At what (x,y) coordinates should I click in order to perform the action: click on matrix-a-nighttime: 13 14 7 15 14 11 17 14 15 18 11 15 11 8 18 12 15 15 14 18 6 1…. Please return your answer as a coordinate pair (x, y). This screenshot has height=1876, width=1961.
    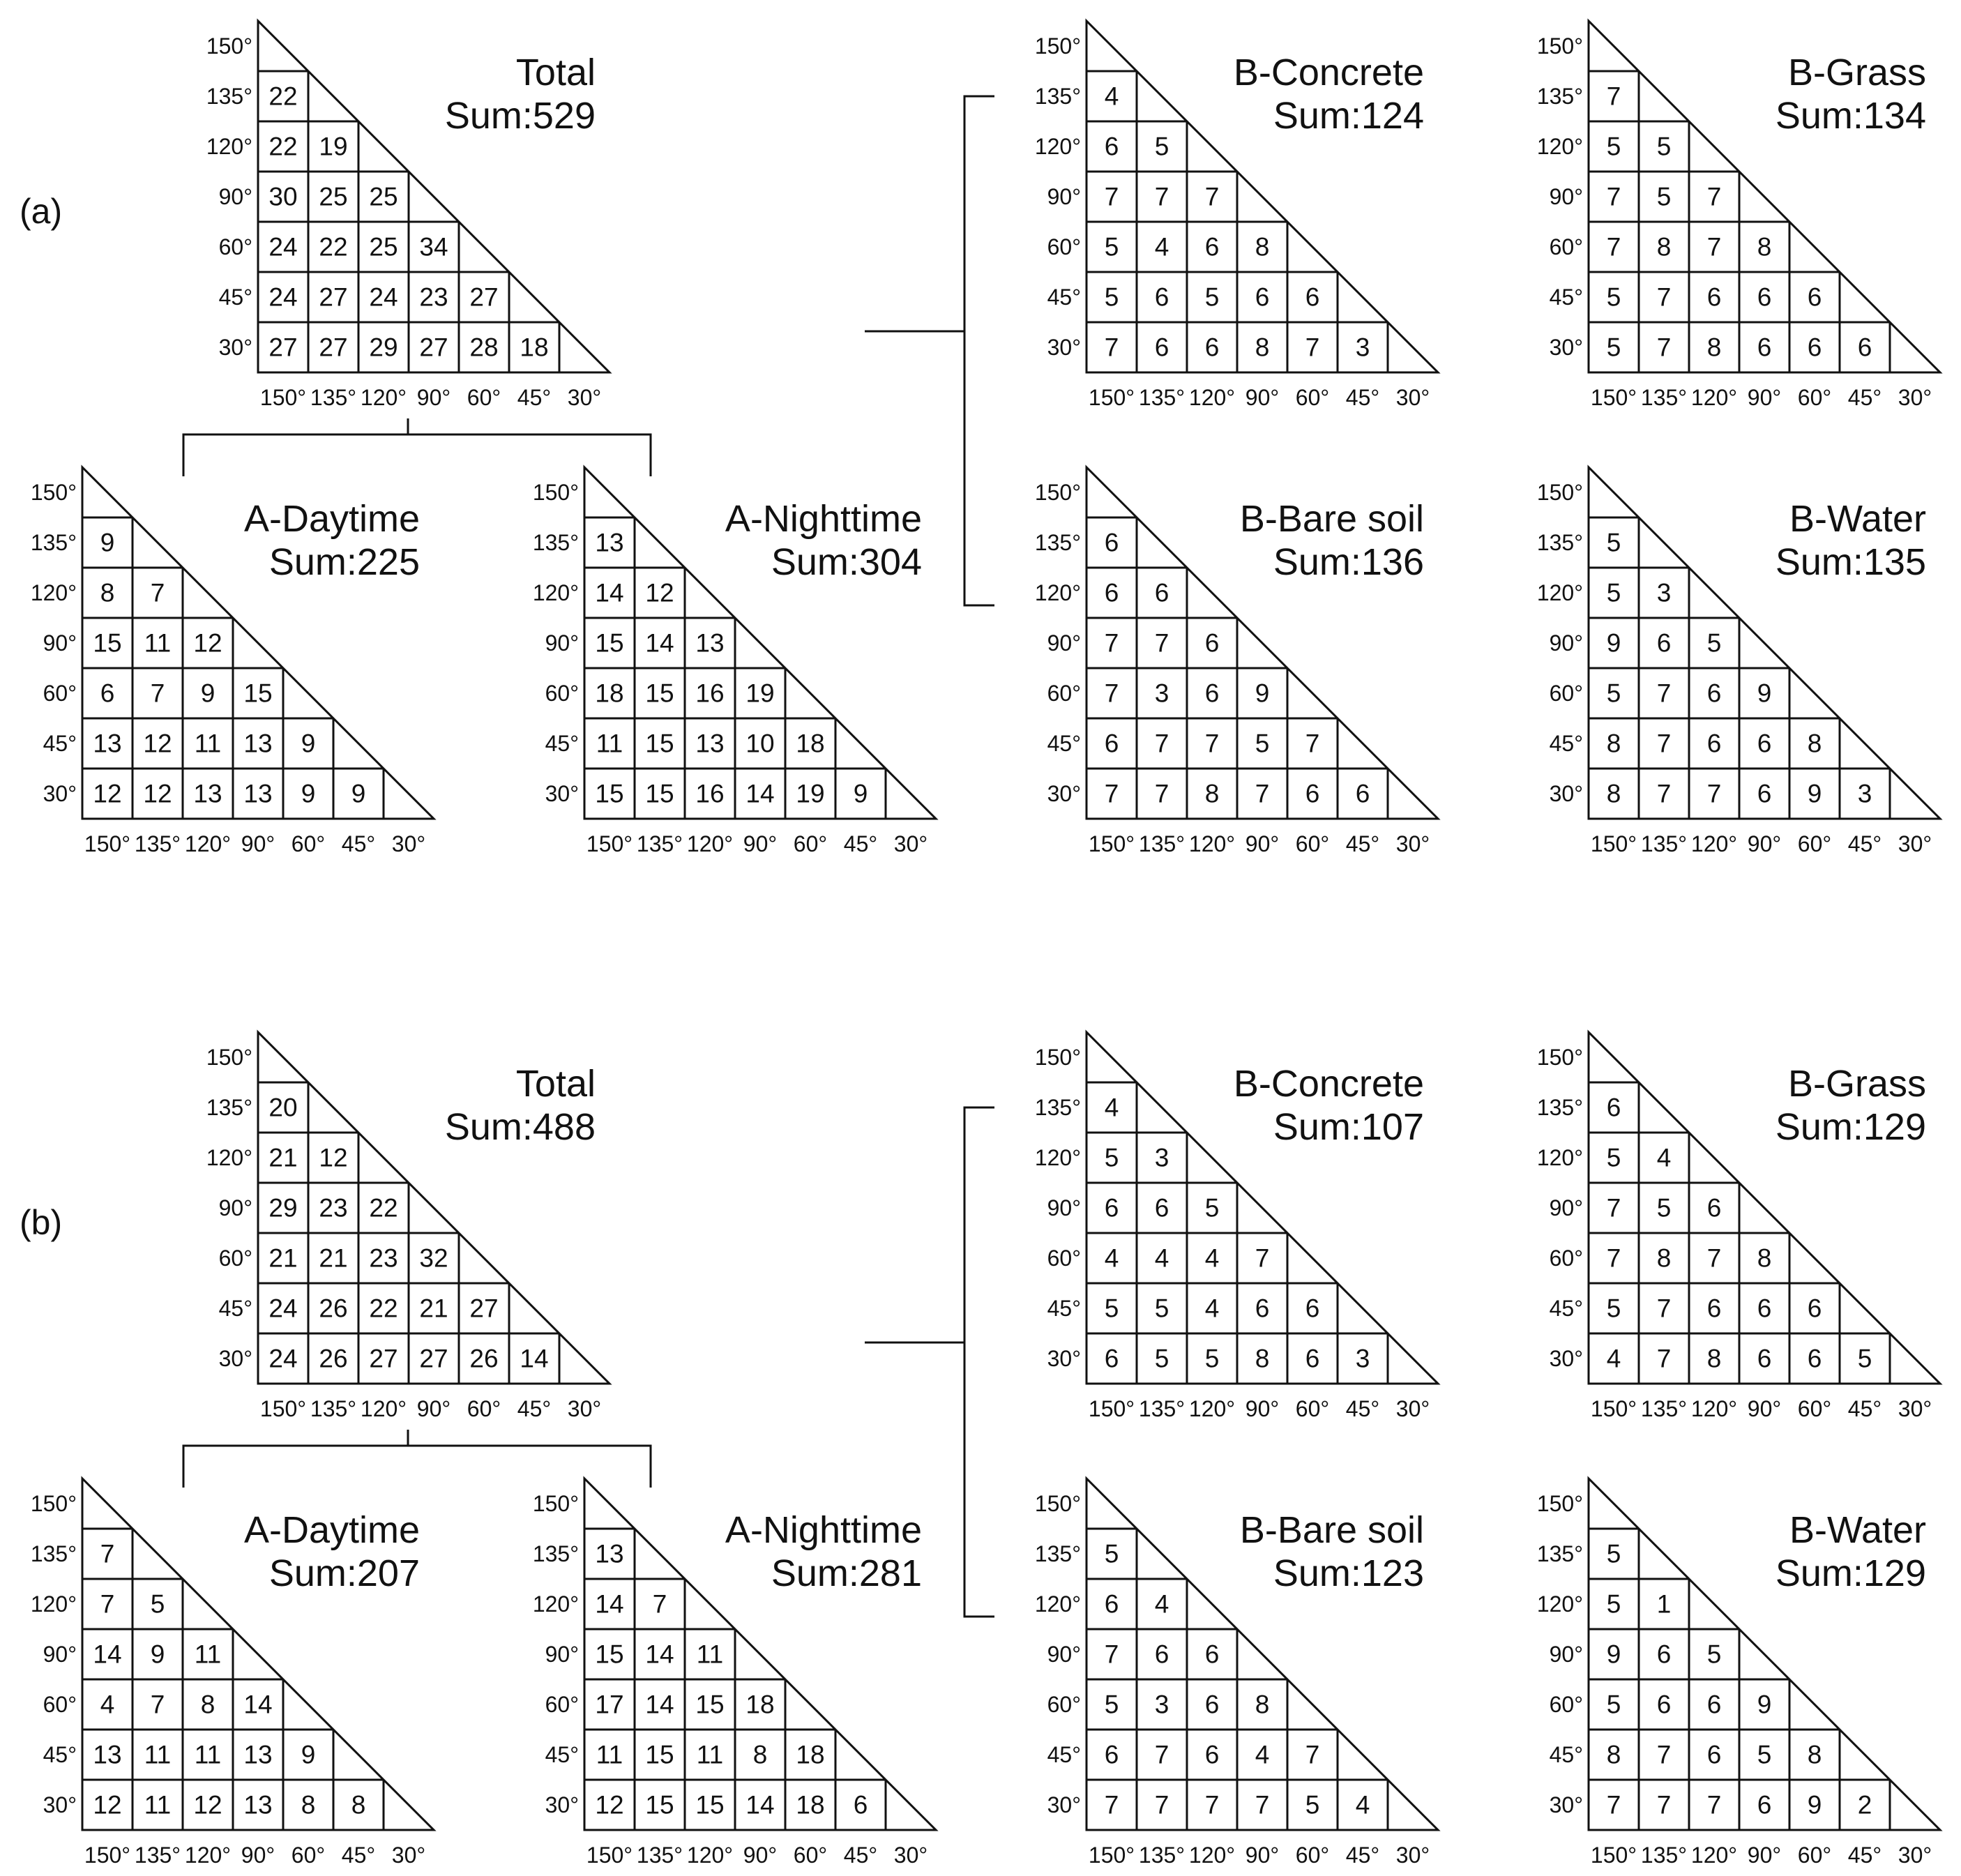
    Looking at the image, I should click on (736, 1672).